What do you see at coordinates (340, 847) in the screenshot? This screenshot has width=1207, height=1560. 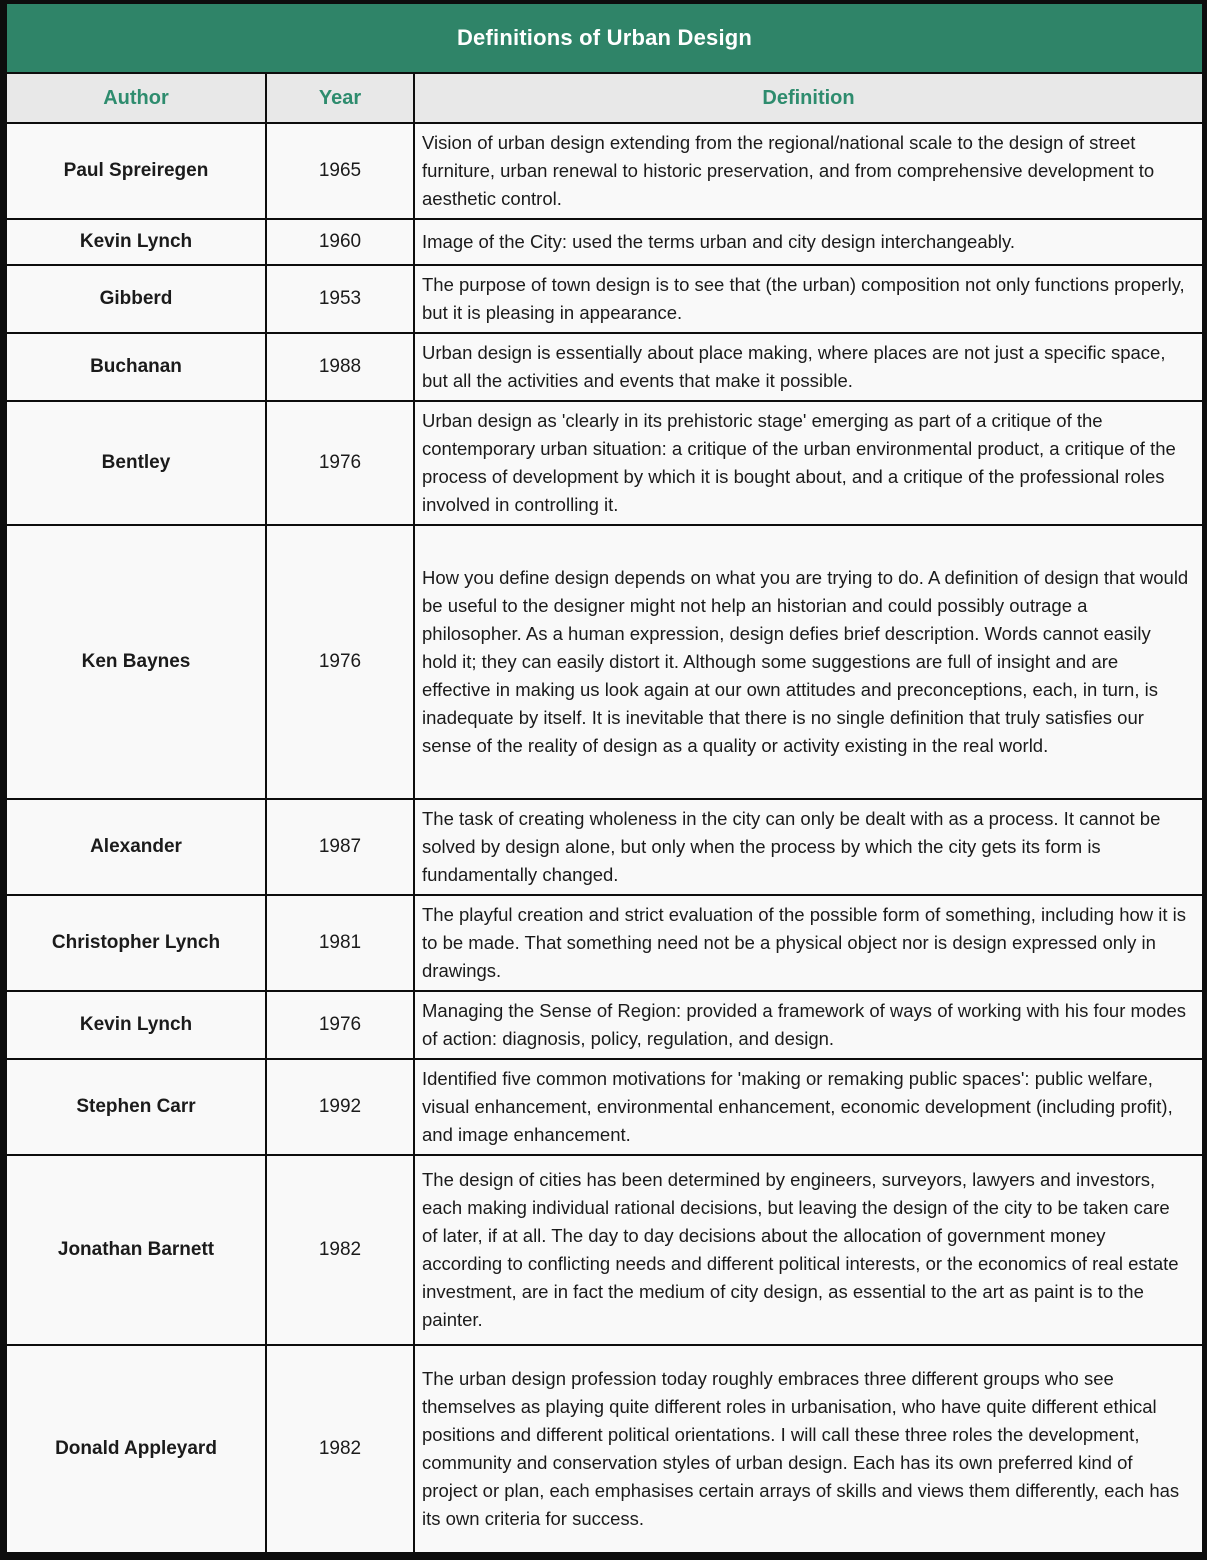 I see `year-cell: 1987` at bounding box center [340, 847].